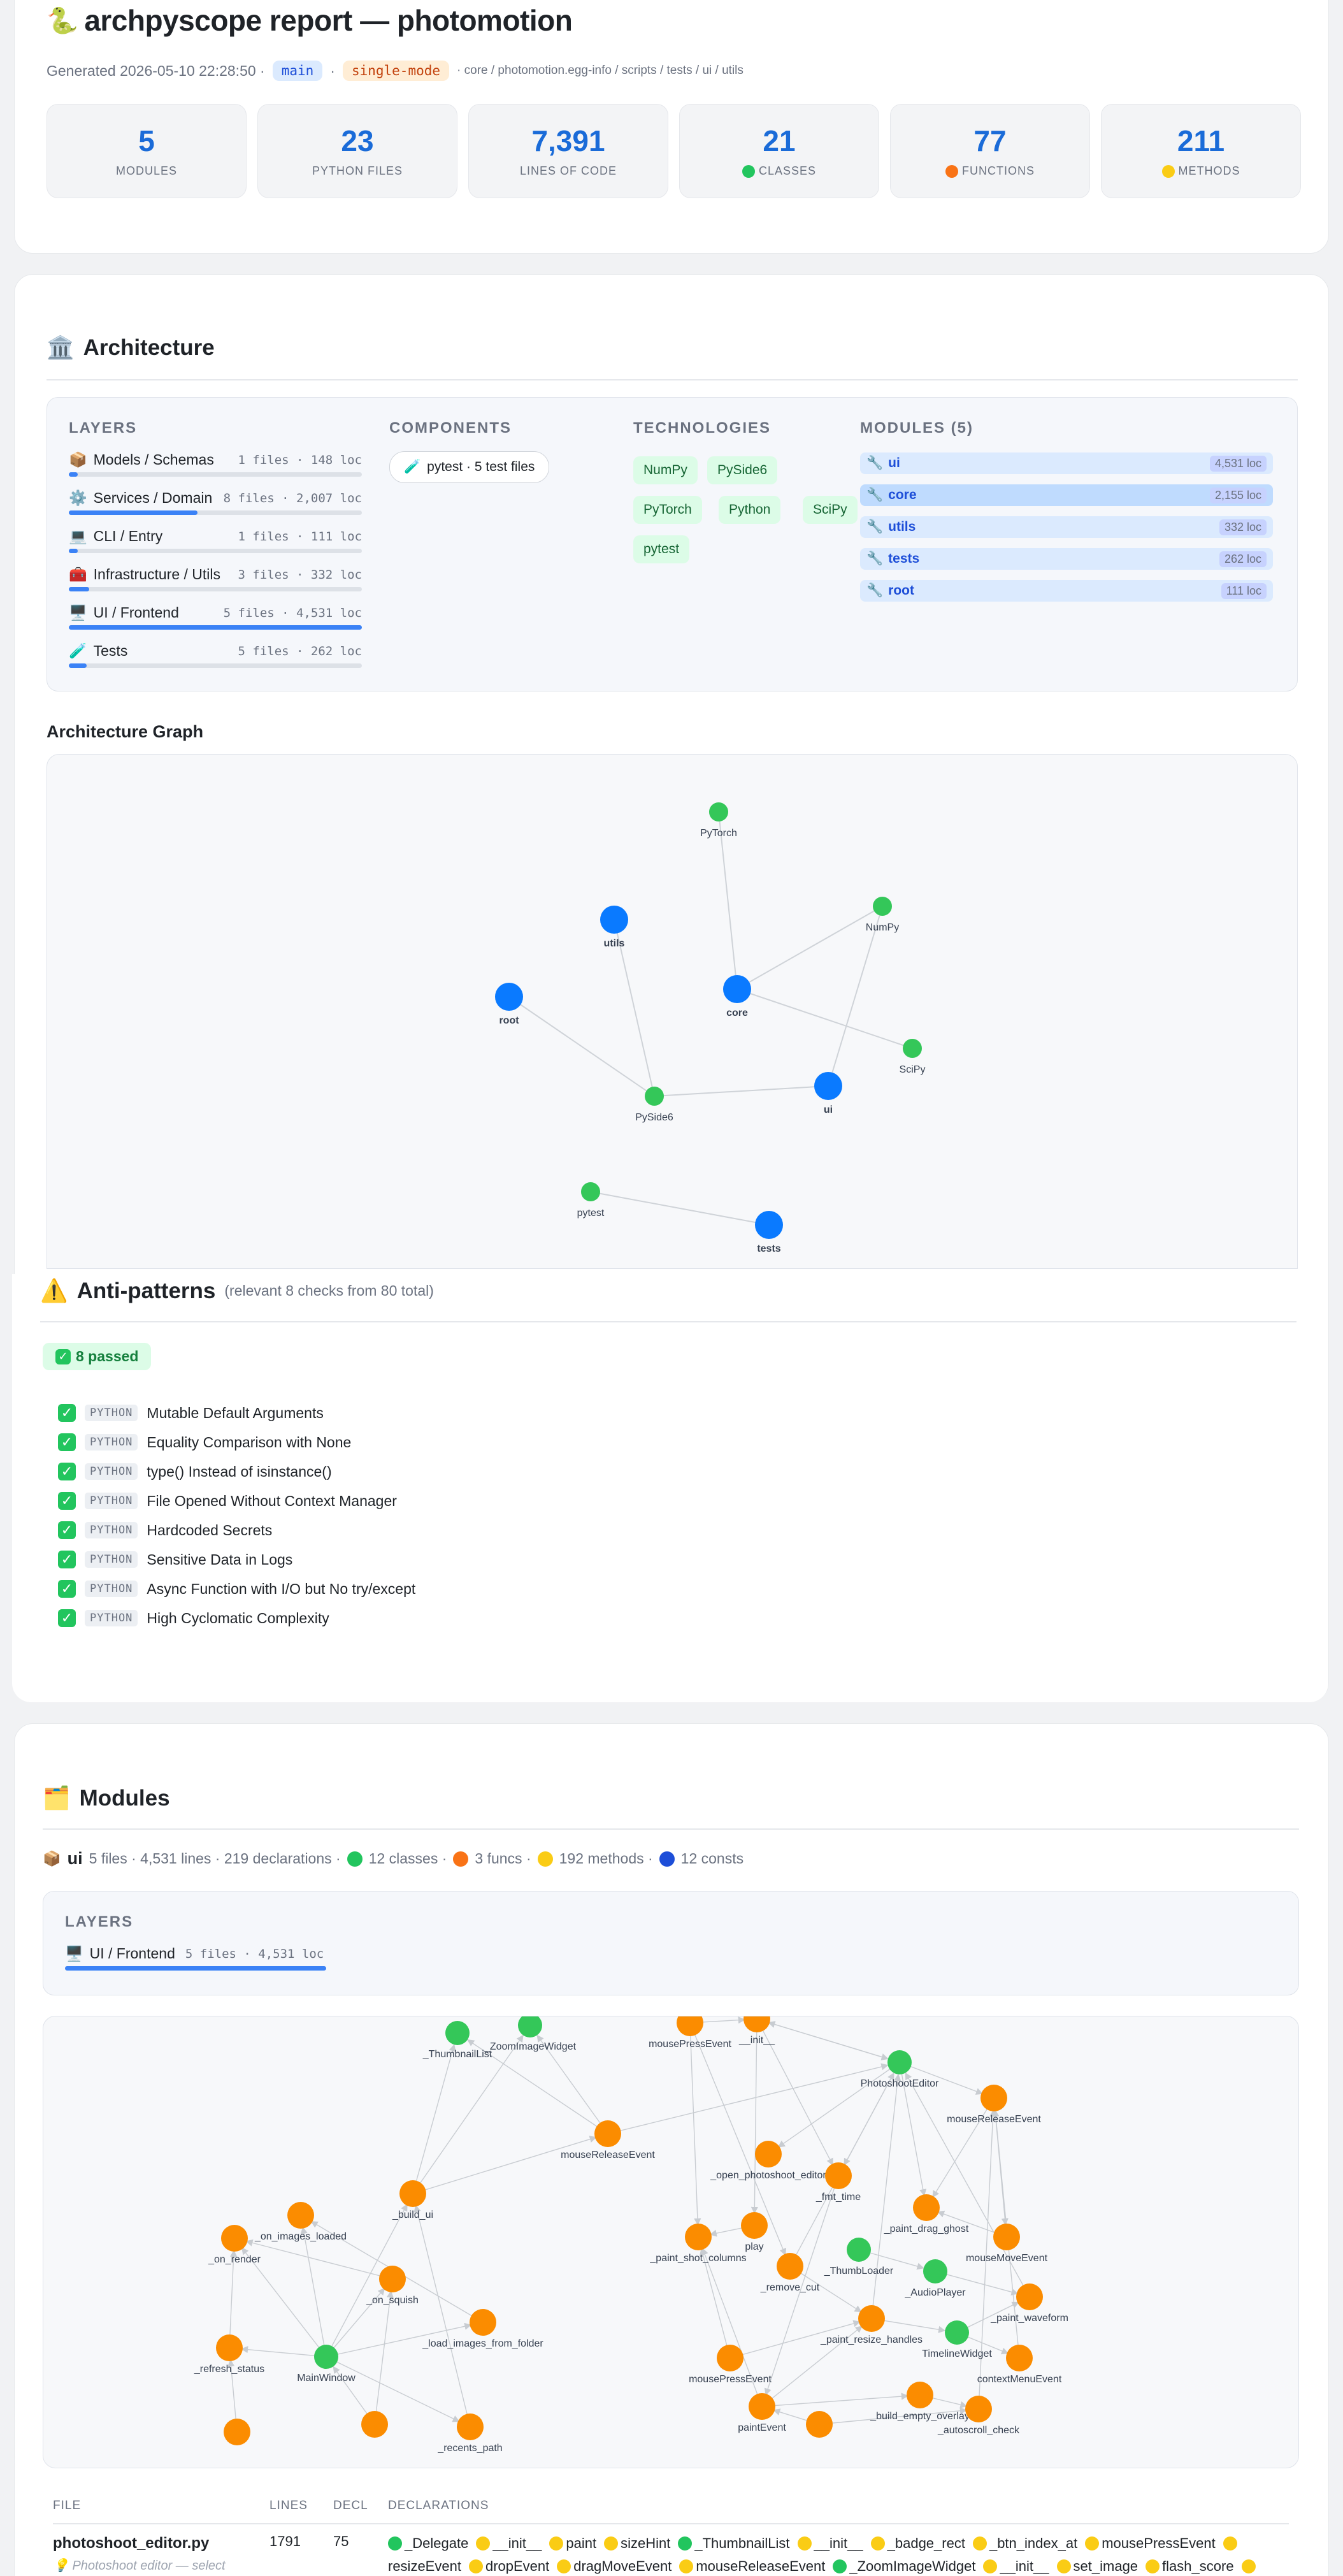 Image resolution: width=1343 pixels, height=2576 pixels. What do you see at coordinates (639, 2543) in the screenshot?
I see `declaration-item: sizeHint` at bounding box center [639, 2543].